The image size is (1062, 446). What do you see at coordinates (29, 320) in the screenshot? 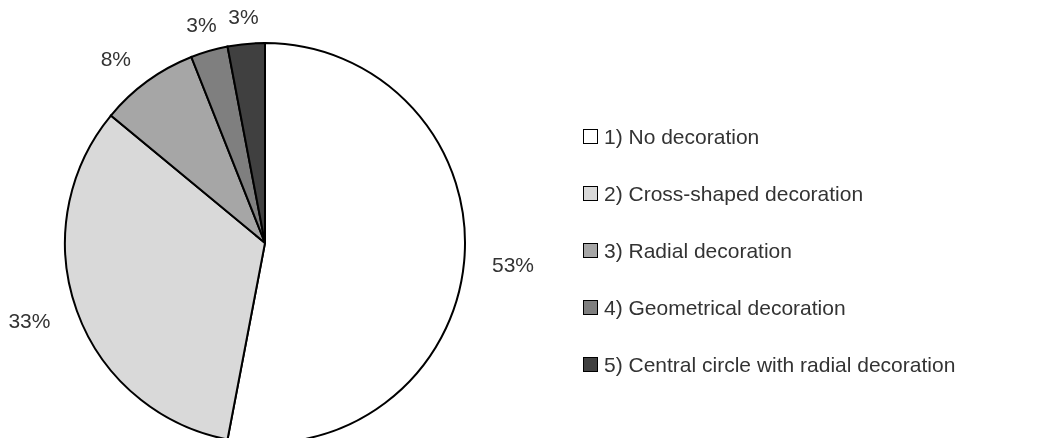
I see `data-label: 33%` at bounding box center [29, 320].